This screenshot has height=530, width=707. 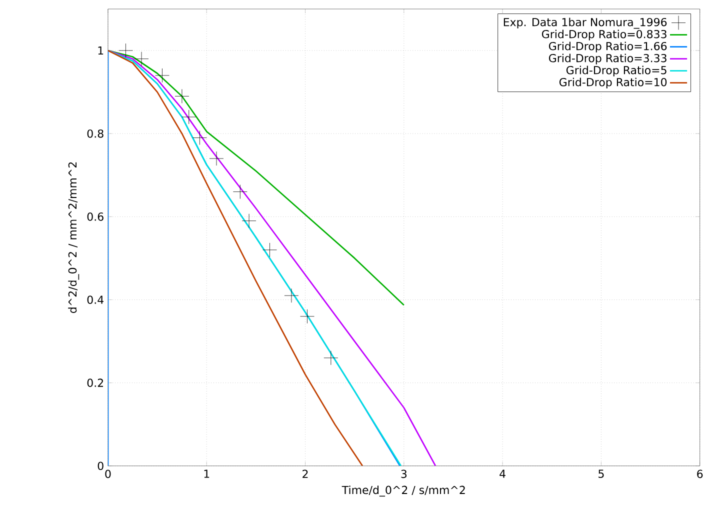 I want to click on legend-label: Exp. Data 1bar Nomura_1996, so click(x=585, y=23).